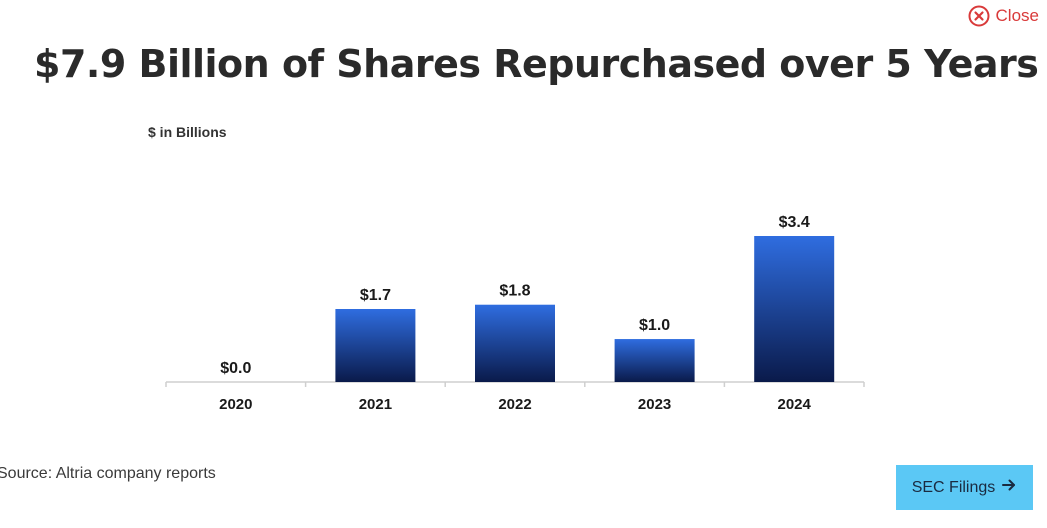 The width and height of the screenshot is (1047, 528). Describe the element at coordinates (375, 345) in the screenshot. I see `bar-2021` at that location.